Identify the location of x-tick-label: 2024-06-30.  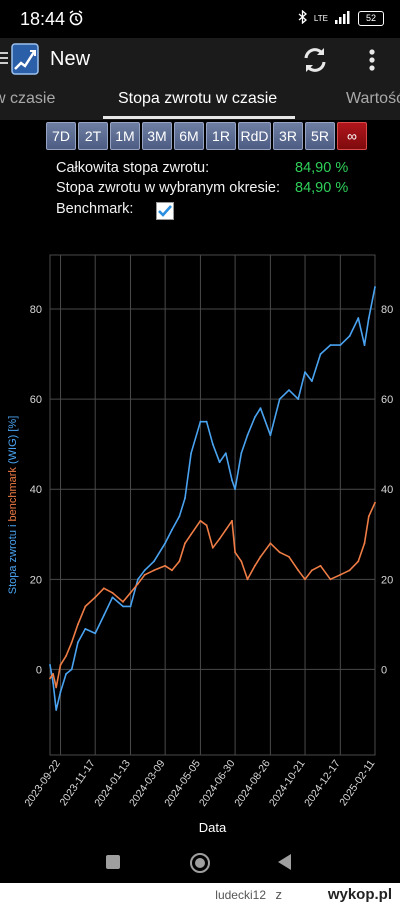
(217, 783).